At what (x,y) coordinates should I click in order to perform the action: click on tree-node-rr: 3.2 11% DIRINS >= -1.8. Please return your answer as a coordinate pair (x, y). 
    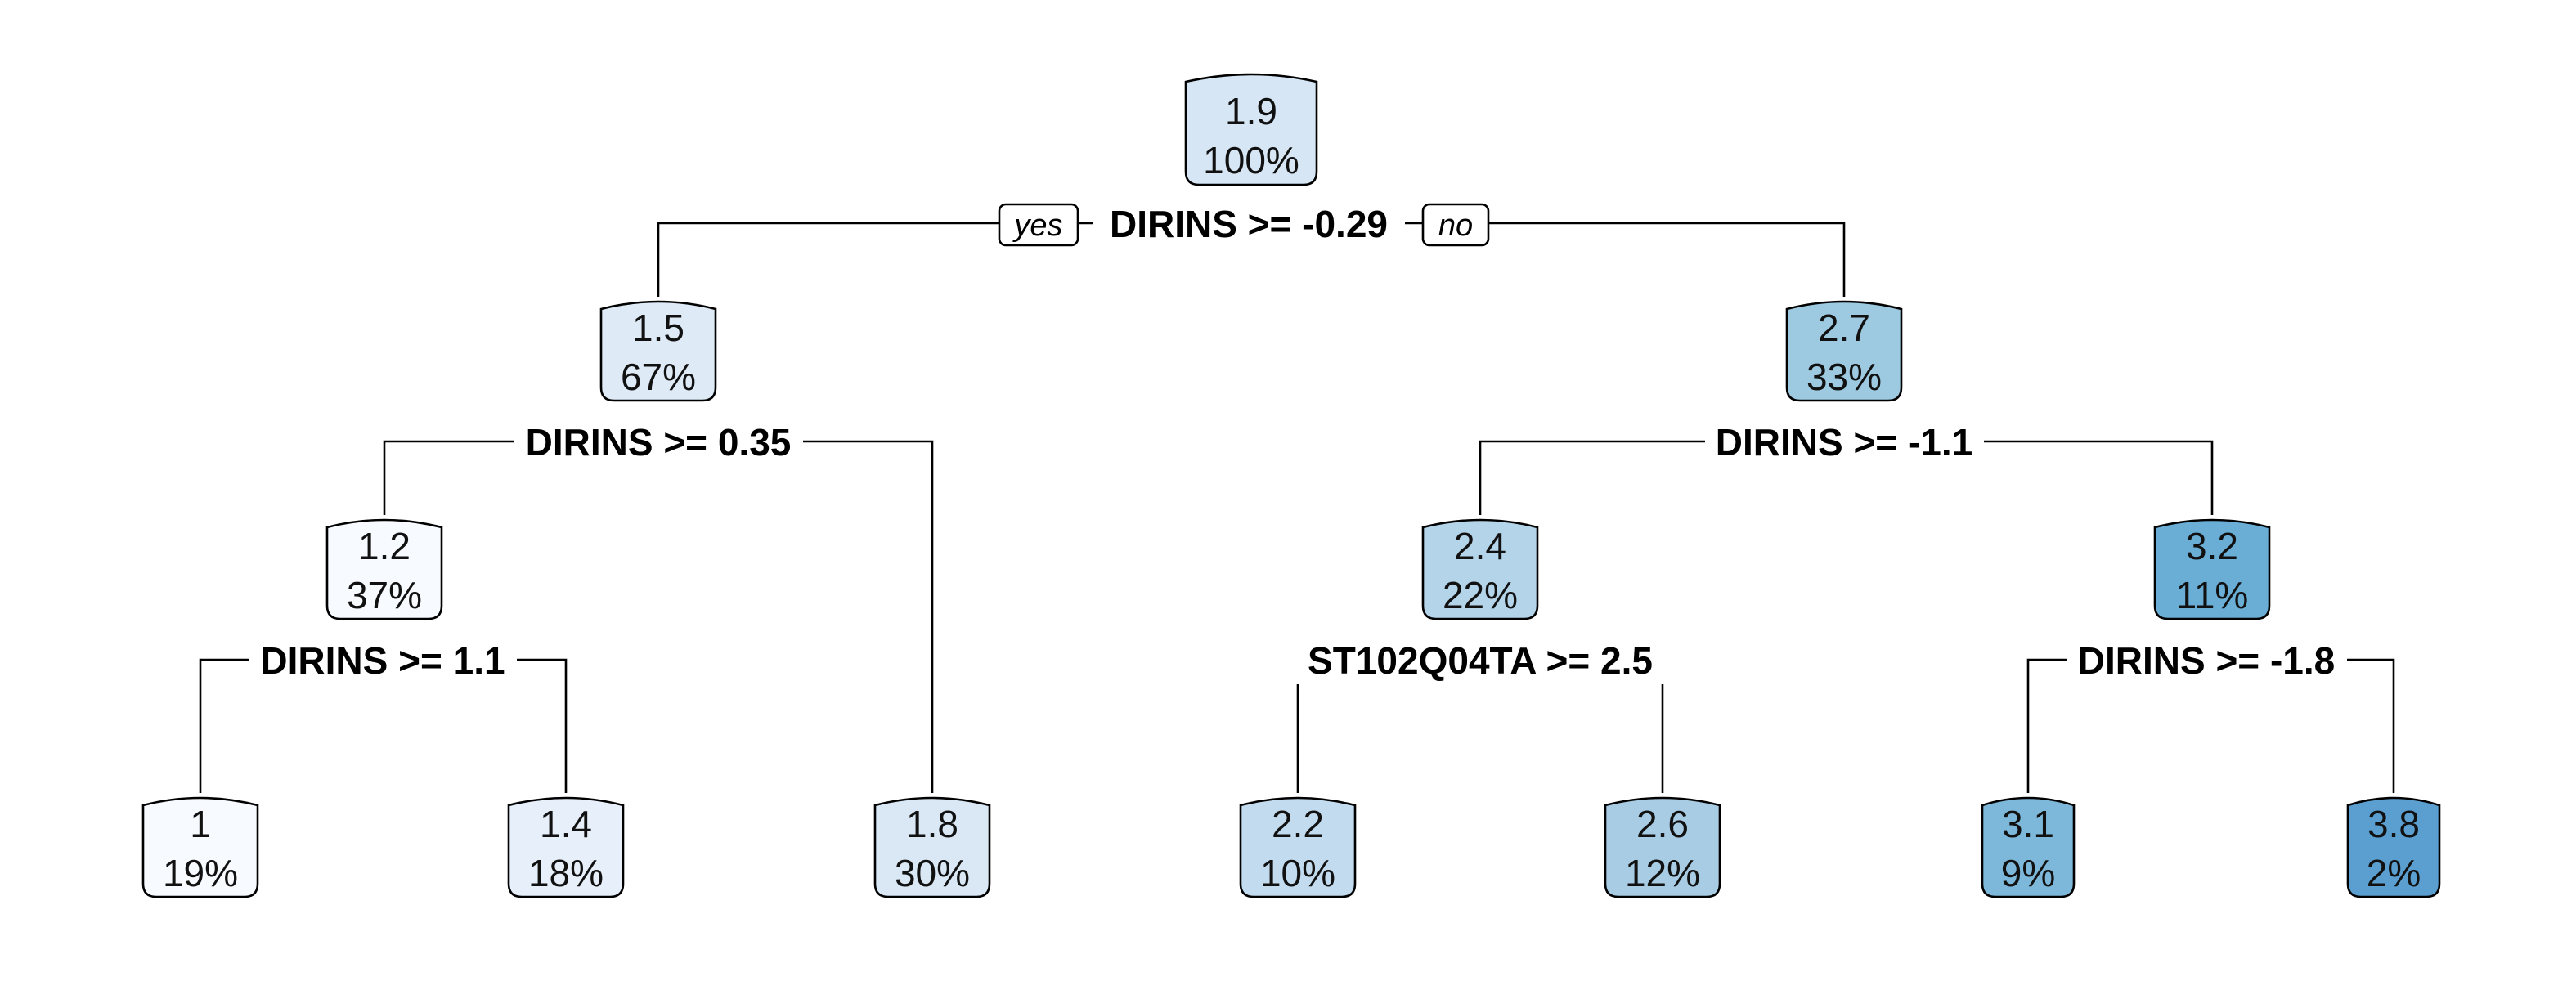
    Looking at the image, I should click on (2206, 600).